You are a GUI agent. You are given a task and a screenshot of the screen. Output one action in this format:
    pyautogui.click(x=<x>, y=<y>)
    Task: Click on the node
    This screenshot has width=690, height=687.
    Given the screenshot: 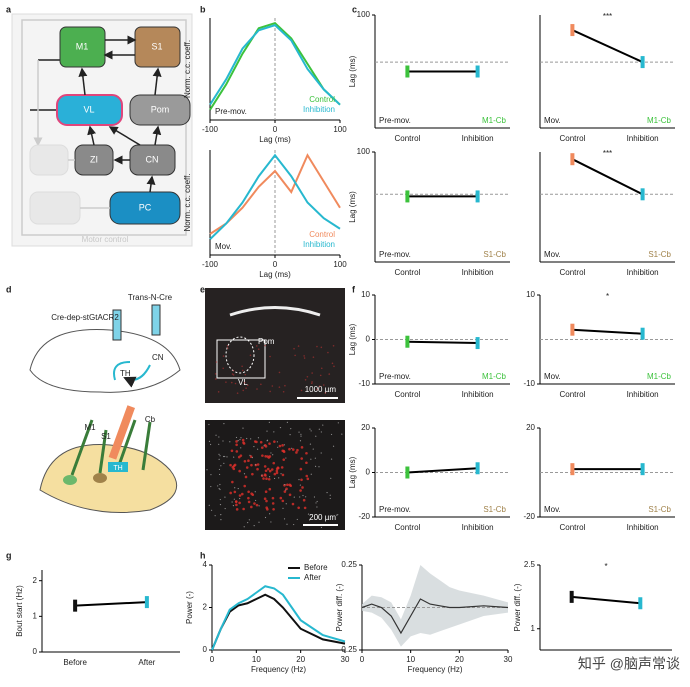 What is the action you would take?
    pyautogui.click(x=160, y=110)
    